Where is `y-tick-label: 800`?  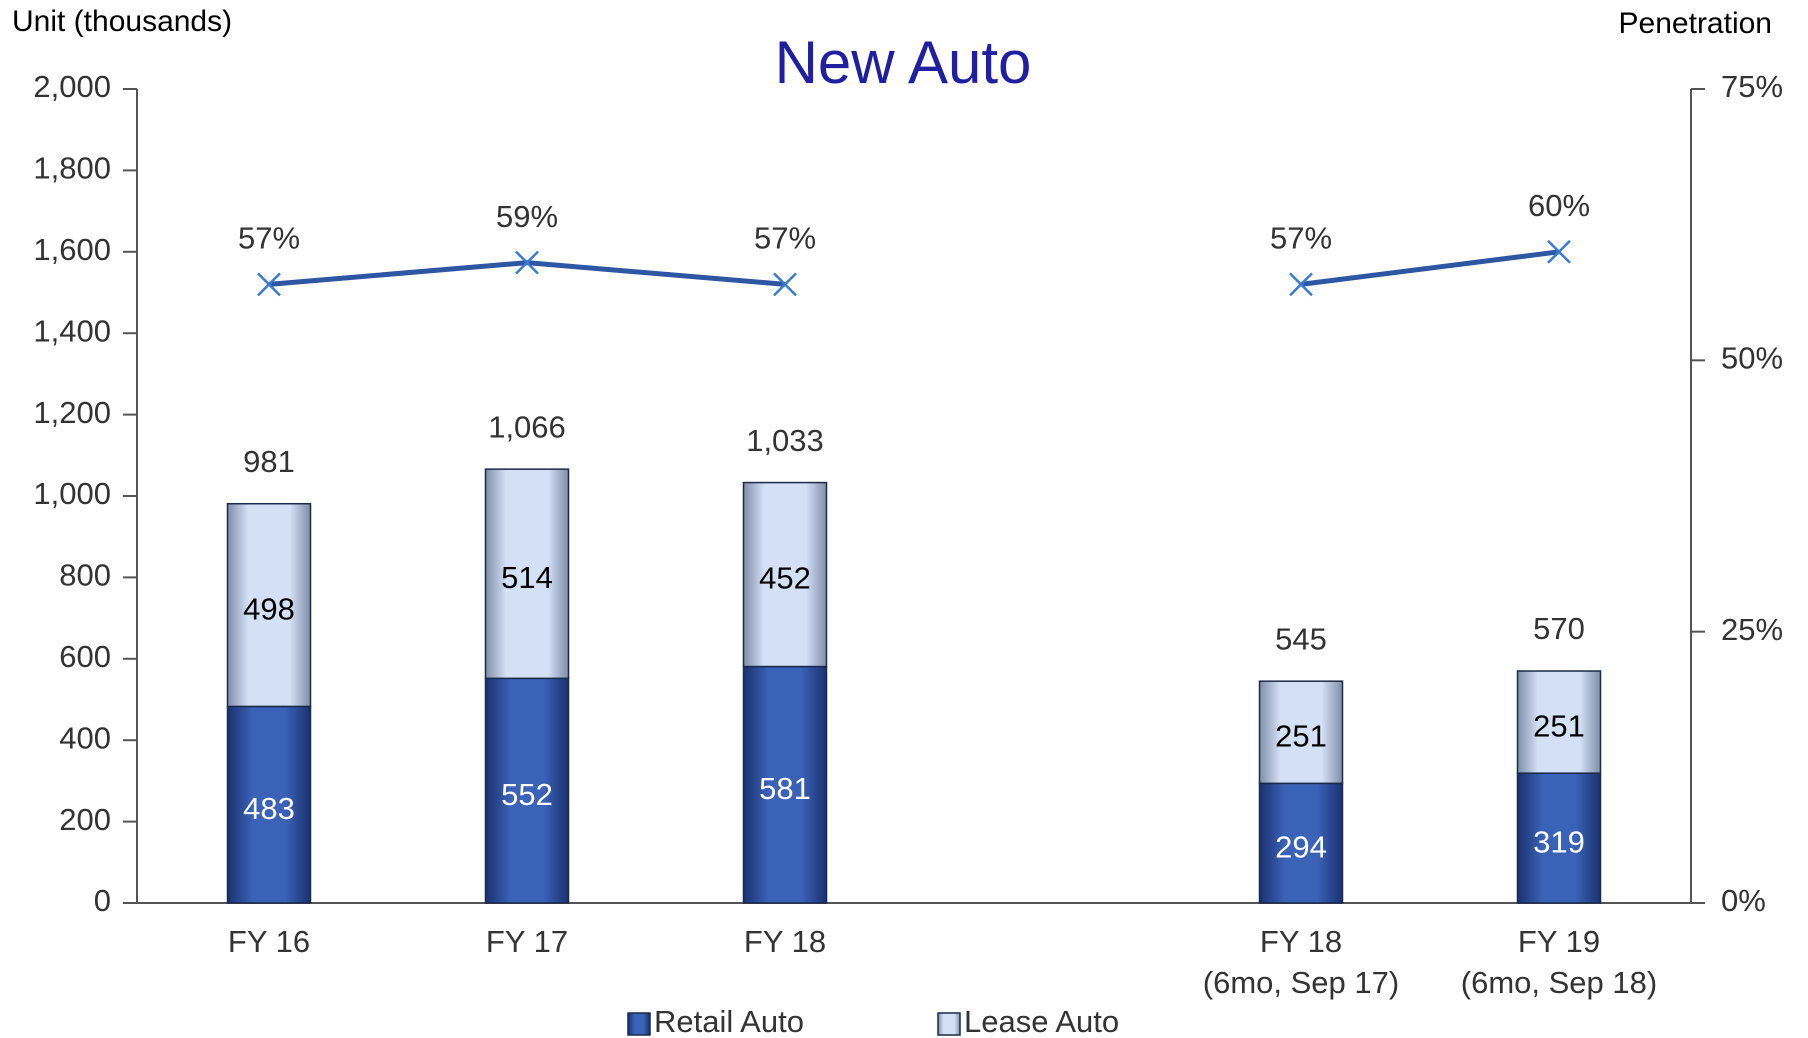
y-tick-label: 800 is located at coordinates (85, 575).